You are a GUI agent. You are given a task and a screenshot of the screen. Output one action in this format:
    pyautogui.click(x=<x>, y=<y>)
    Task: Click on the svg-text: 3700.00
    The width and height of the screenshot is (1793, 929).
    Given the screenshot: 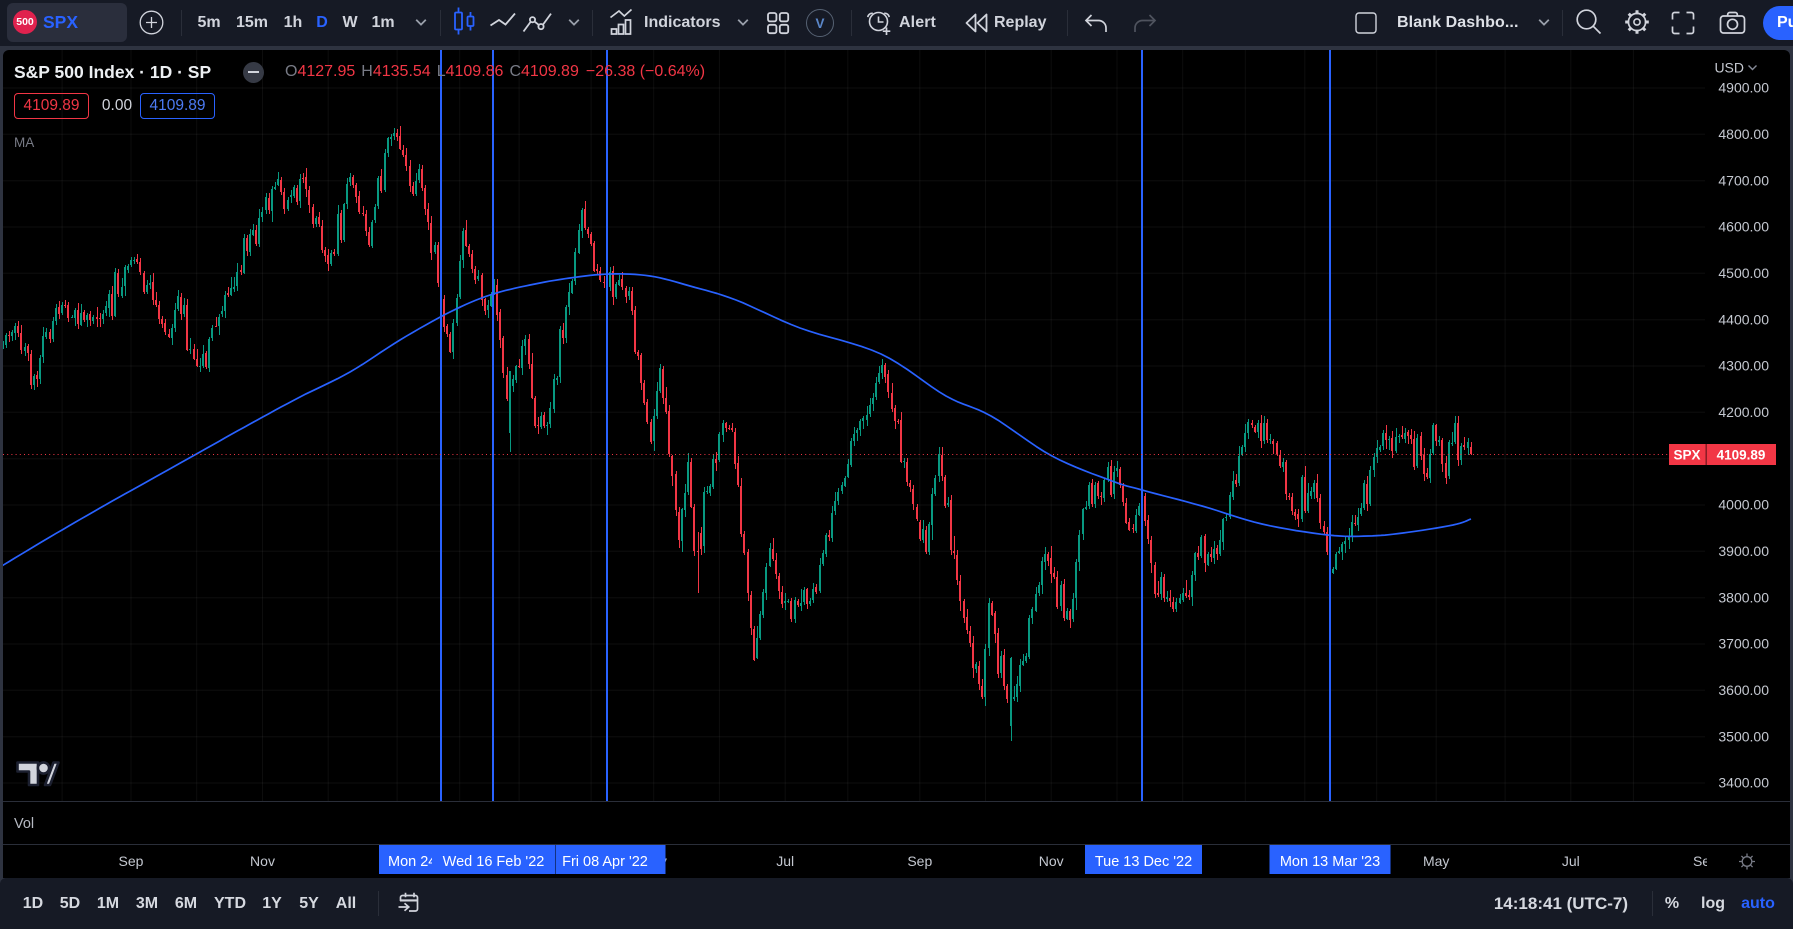 What is the action you would take?
    pyautogui.click(x=1743, y=644)
    